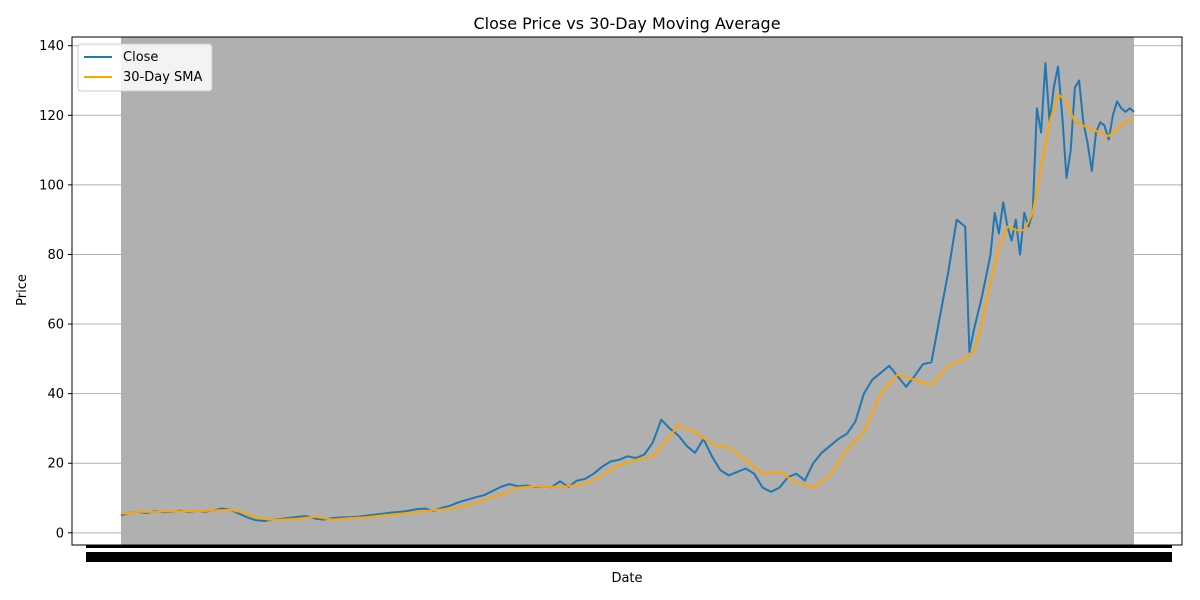 The image size is (1200, 600). I want to click on y-tick-label: 0, so click(60, 533).